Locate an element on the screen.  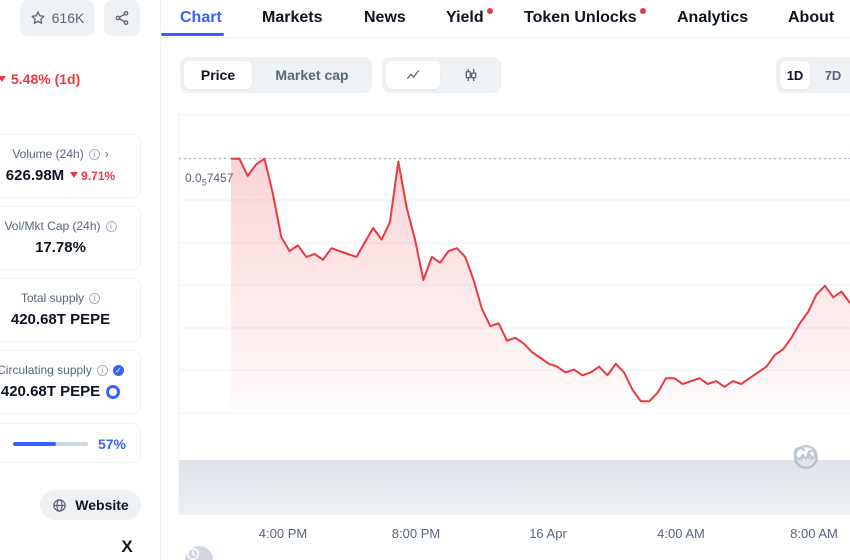
website-label: Website is located at coordinates (102, 505).